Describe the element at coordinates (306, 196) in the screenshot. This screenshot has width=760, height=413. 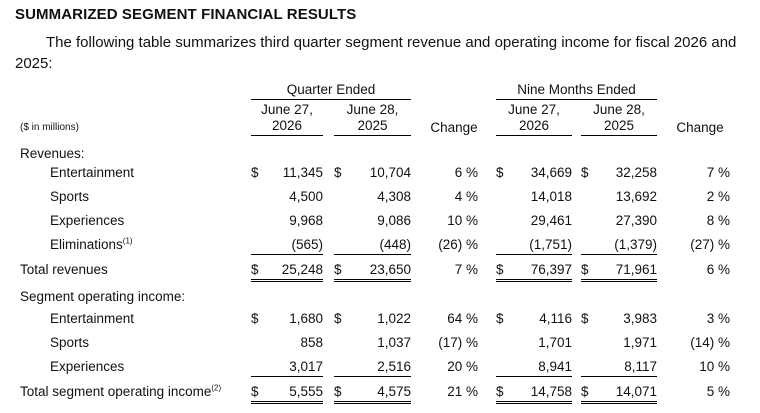
I see `revenue-row-1-q26-value: 4,500` at that location.